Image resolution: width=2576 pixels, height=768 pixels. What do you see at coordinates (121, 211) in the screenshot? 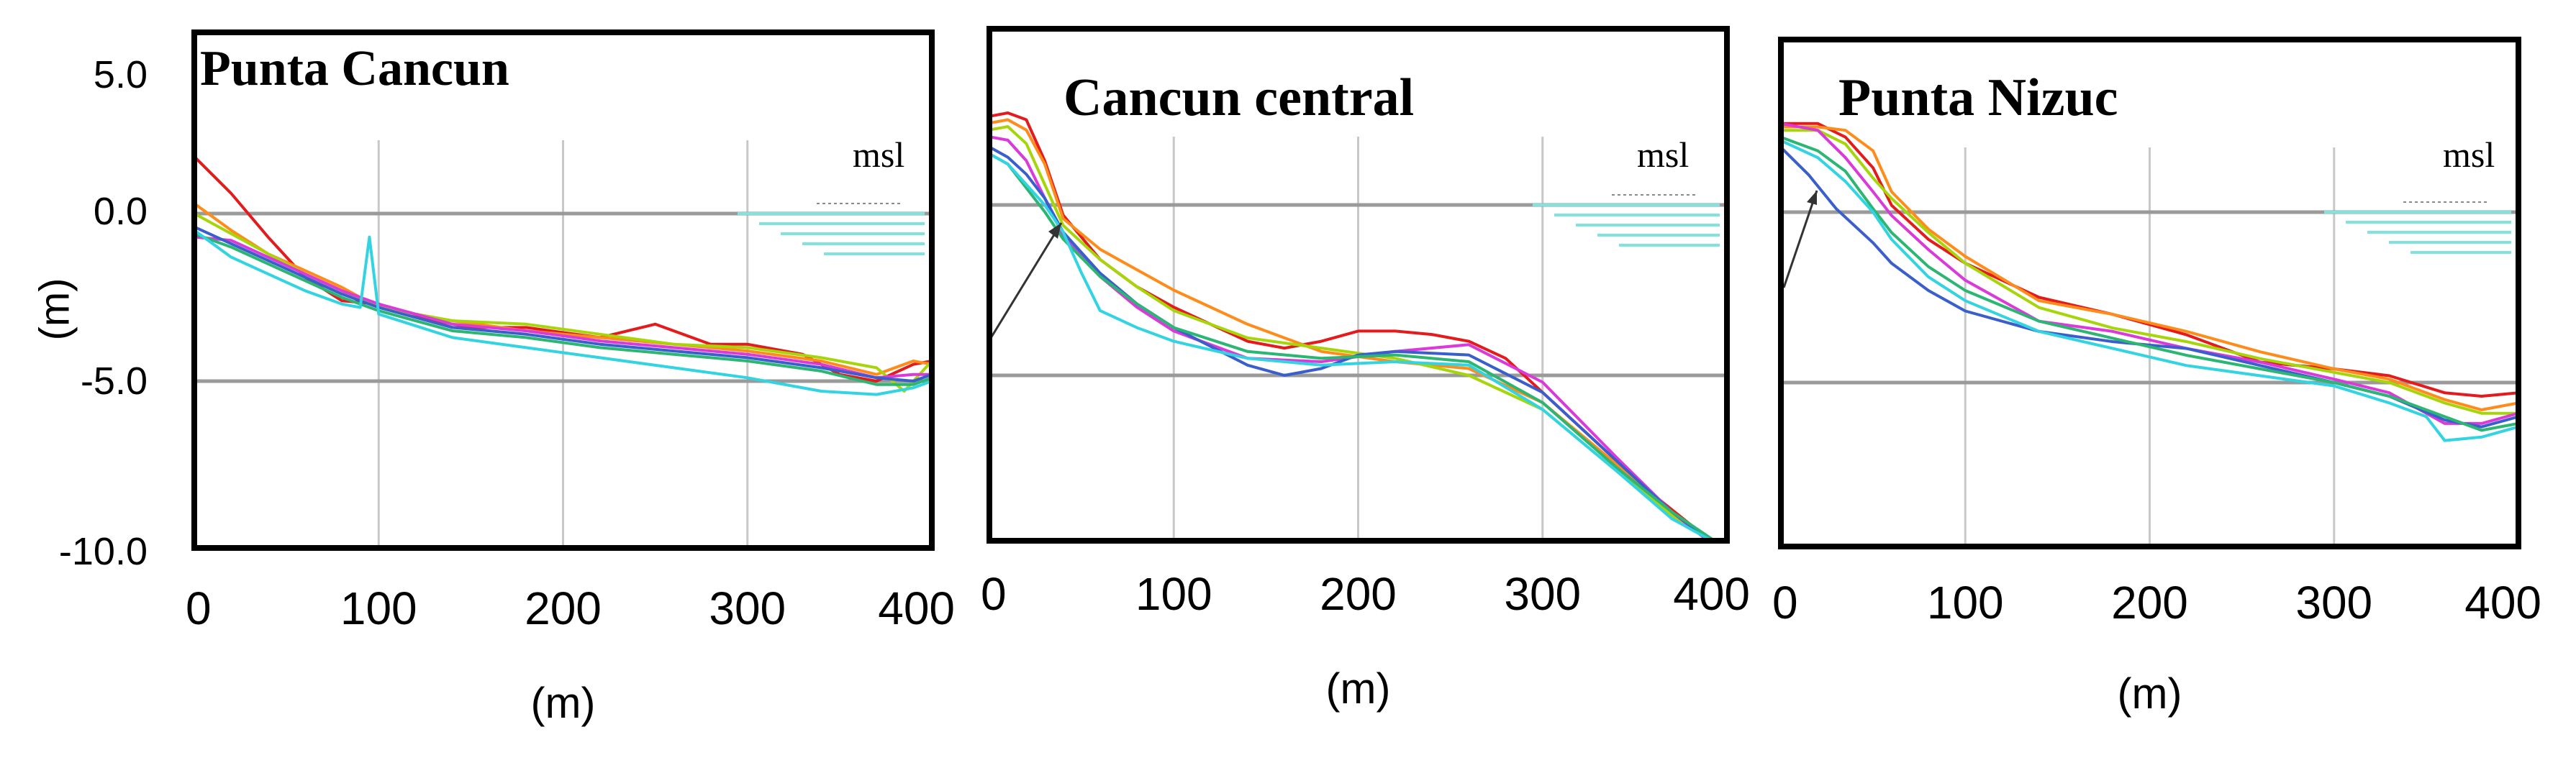
I see `y-tick-label: 0.0` at bounding box center [121, 211].